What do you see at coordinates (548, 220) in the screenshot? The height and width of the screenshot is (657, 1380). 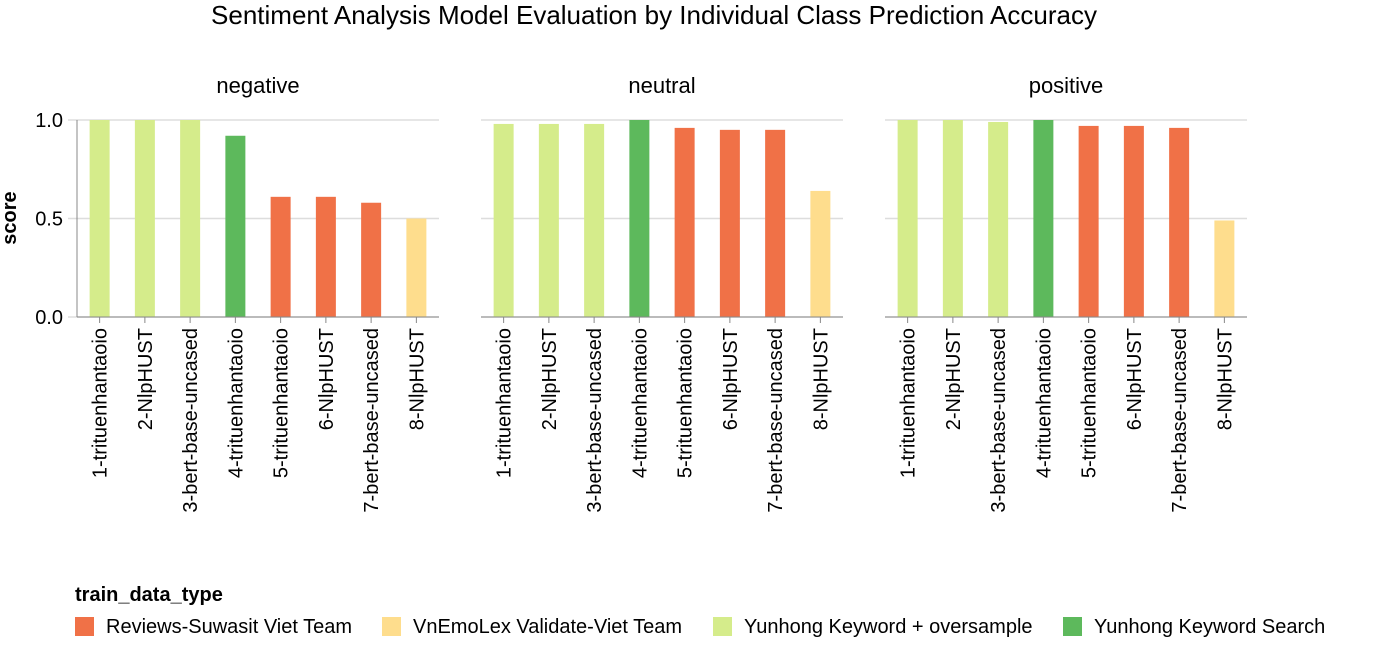 I see `bar-neutral-2-NlpHUST` at bounding box center [548, 220].